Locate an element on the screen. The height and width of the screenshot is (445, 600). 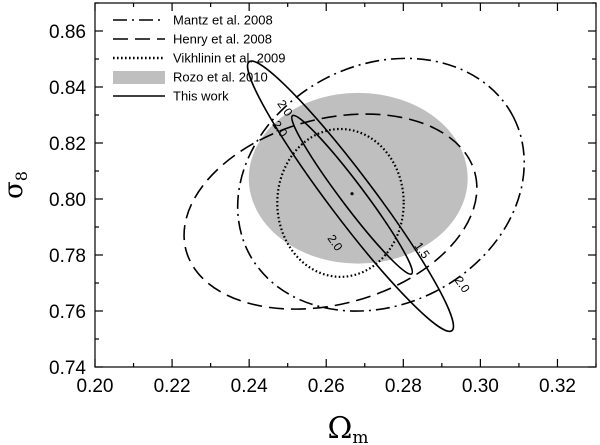
y-tick-label: 0.86 is located at coordinates (67, 32).